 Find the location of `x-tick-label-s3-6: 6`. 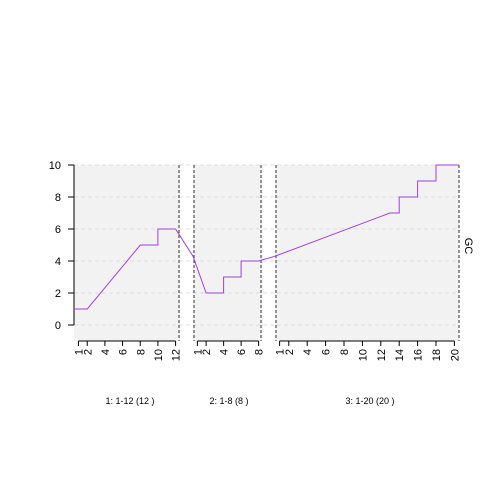

x-tick-label-s3-6: 6 is located at coordinates (327, 352).